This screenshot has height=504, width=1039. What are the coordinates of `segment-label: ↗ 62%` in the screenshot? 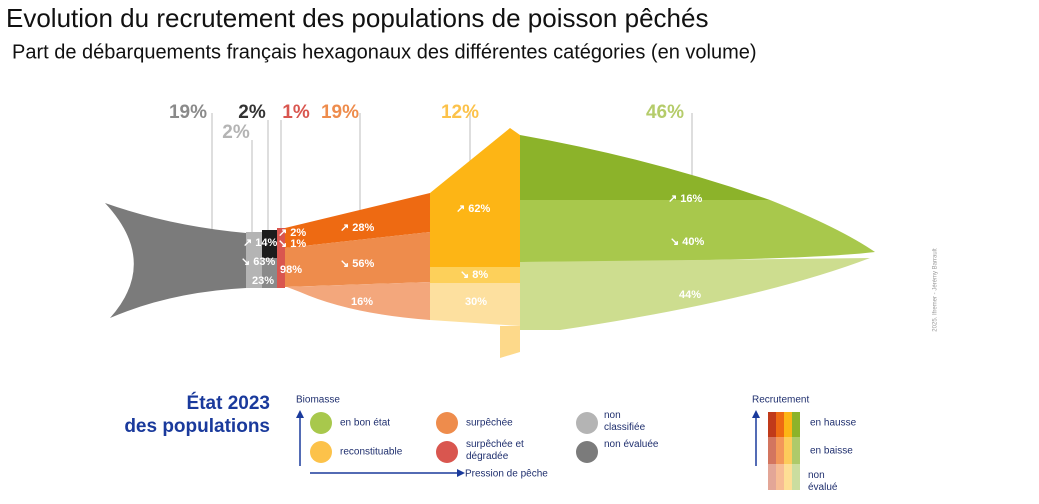 It's located at (473, 209).